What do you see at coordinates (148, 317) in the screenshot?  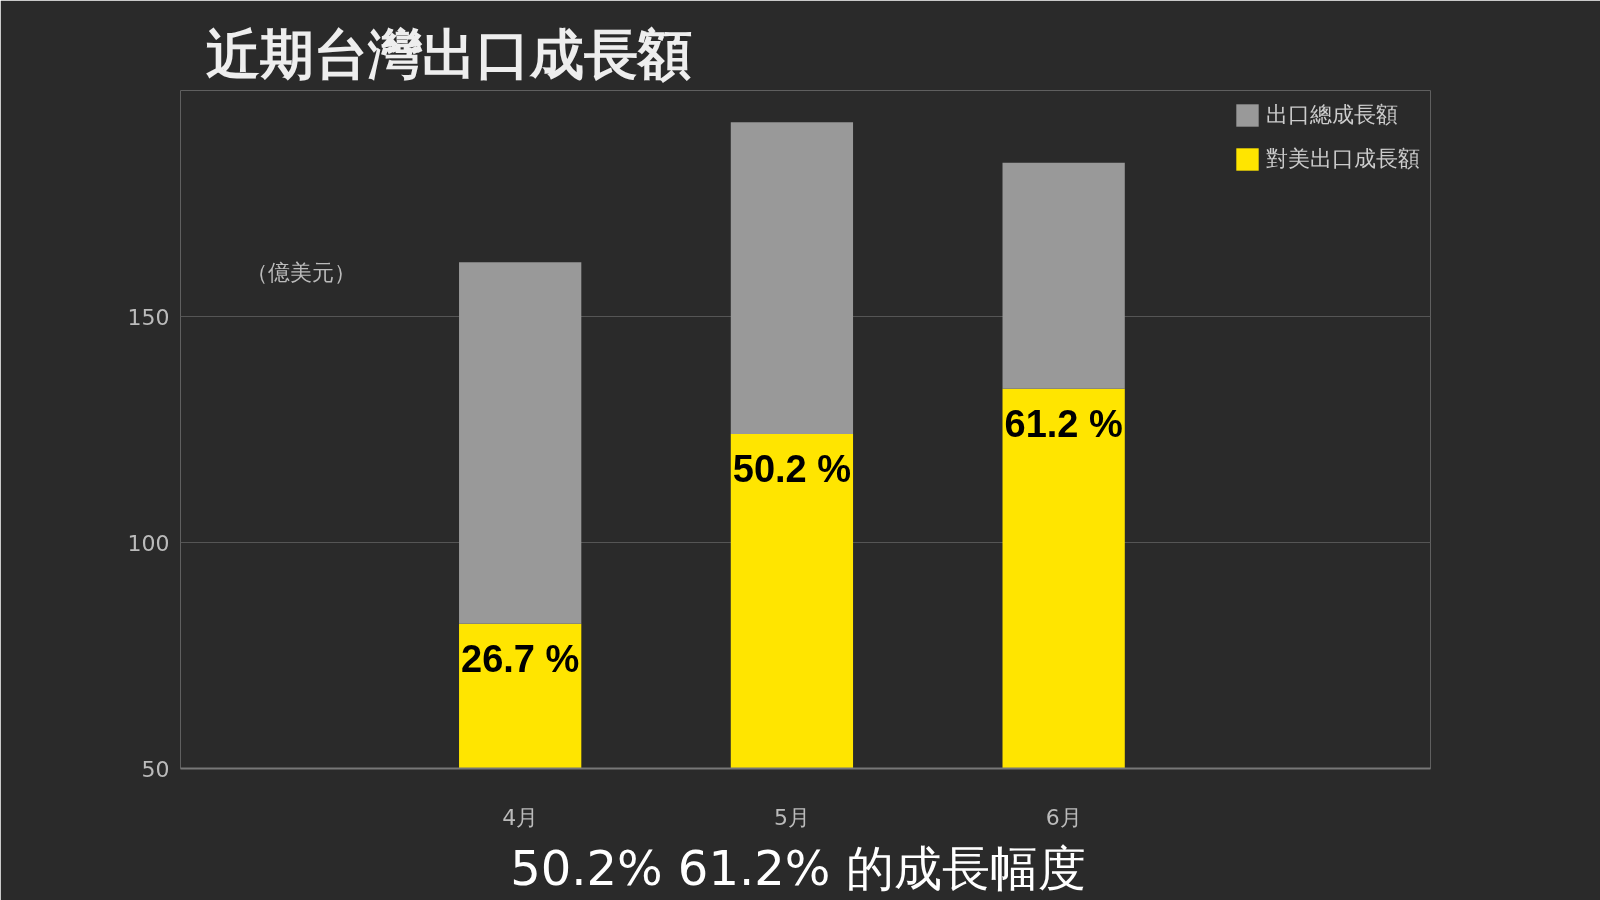 I see `y-tick-label: 150` at bounding box center [148, 317].